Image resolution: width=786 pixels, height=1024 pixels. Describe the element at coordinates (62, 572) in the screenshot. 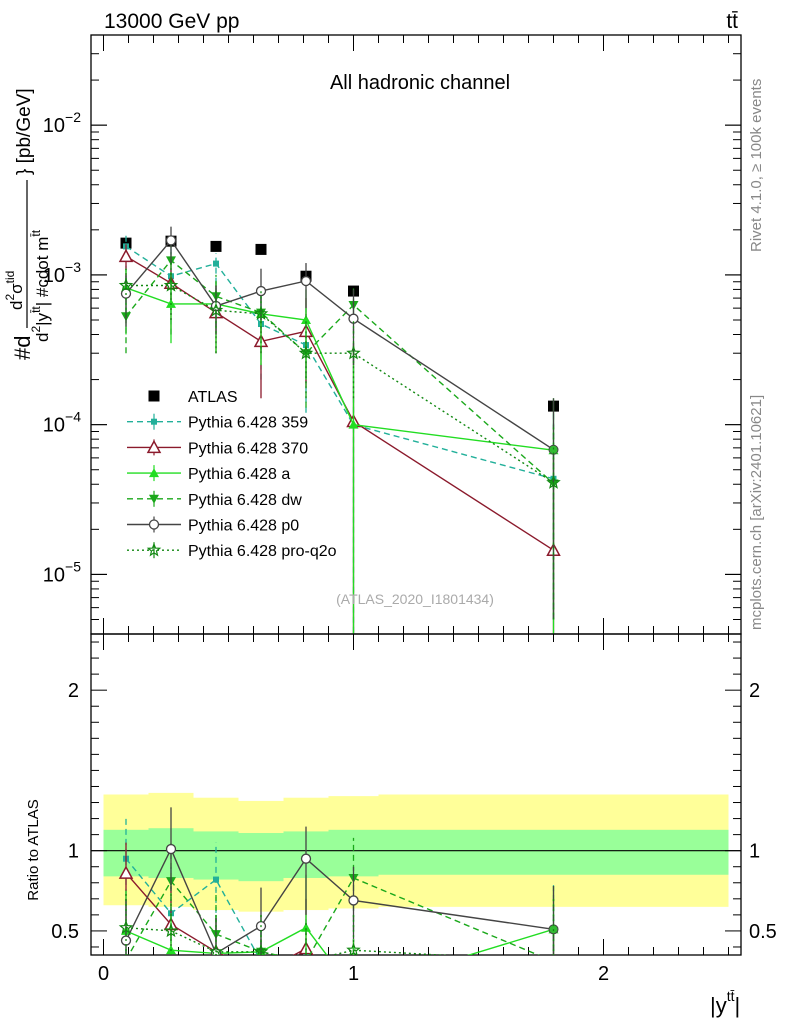

I see `y-tick-label: 10⁻⁵` at that location.